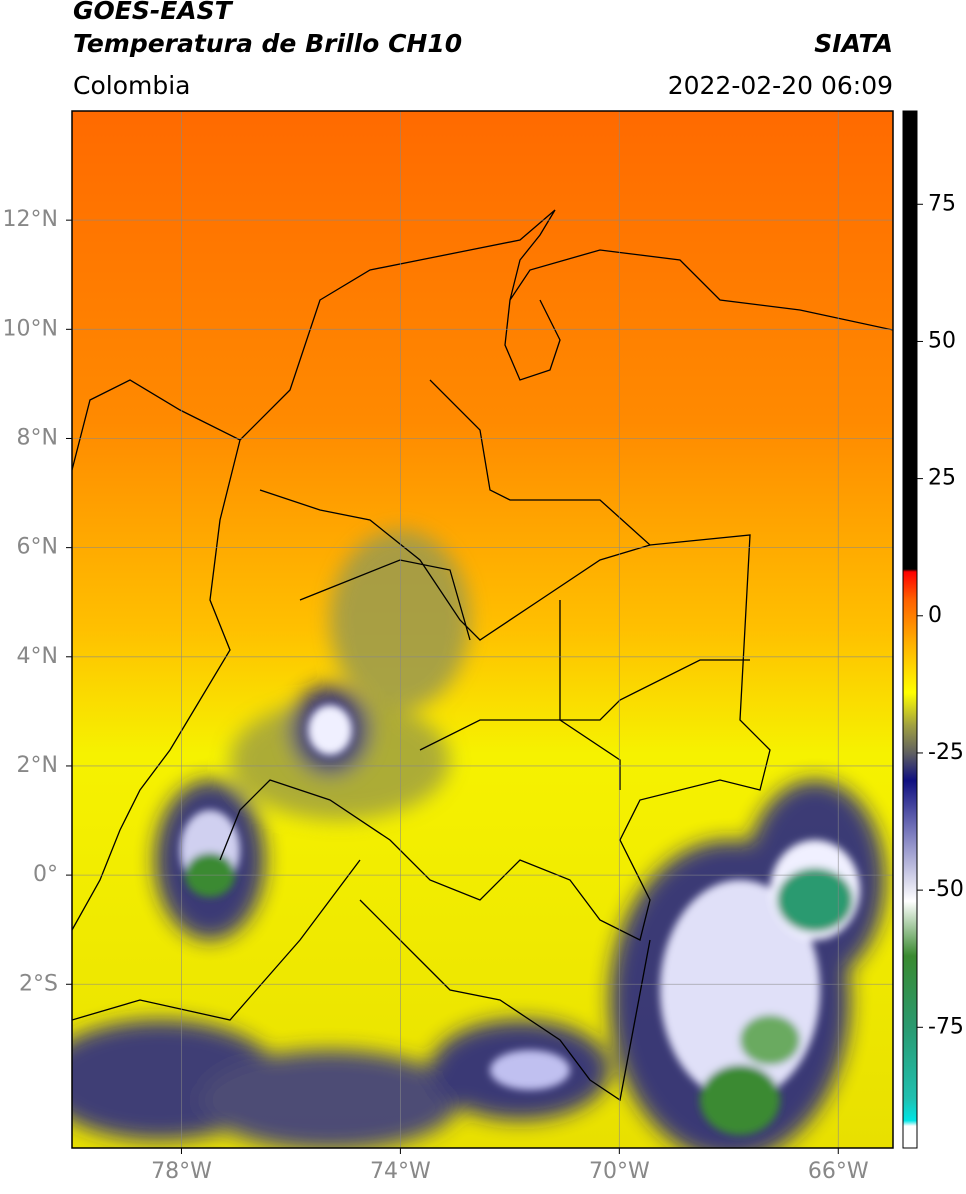 This screenshot has width=966, height=1194. Describe the element at coordinates (946, 1026) in the screenshot. I see `colorbar-tick-label: -75` at that location.